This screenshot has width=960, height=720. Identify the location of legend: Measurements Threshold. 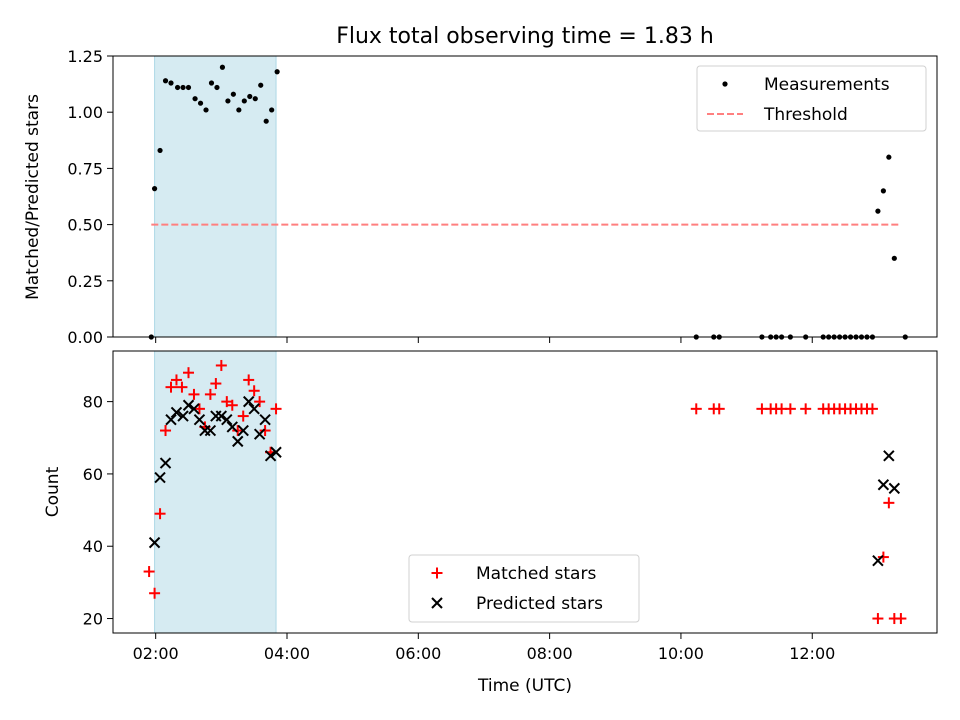
(811, 98).